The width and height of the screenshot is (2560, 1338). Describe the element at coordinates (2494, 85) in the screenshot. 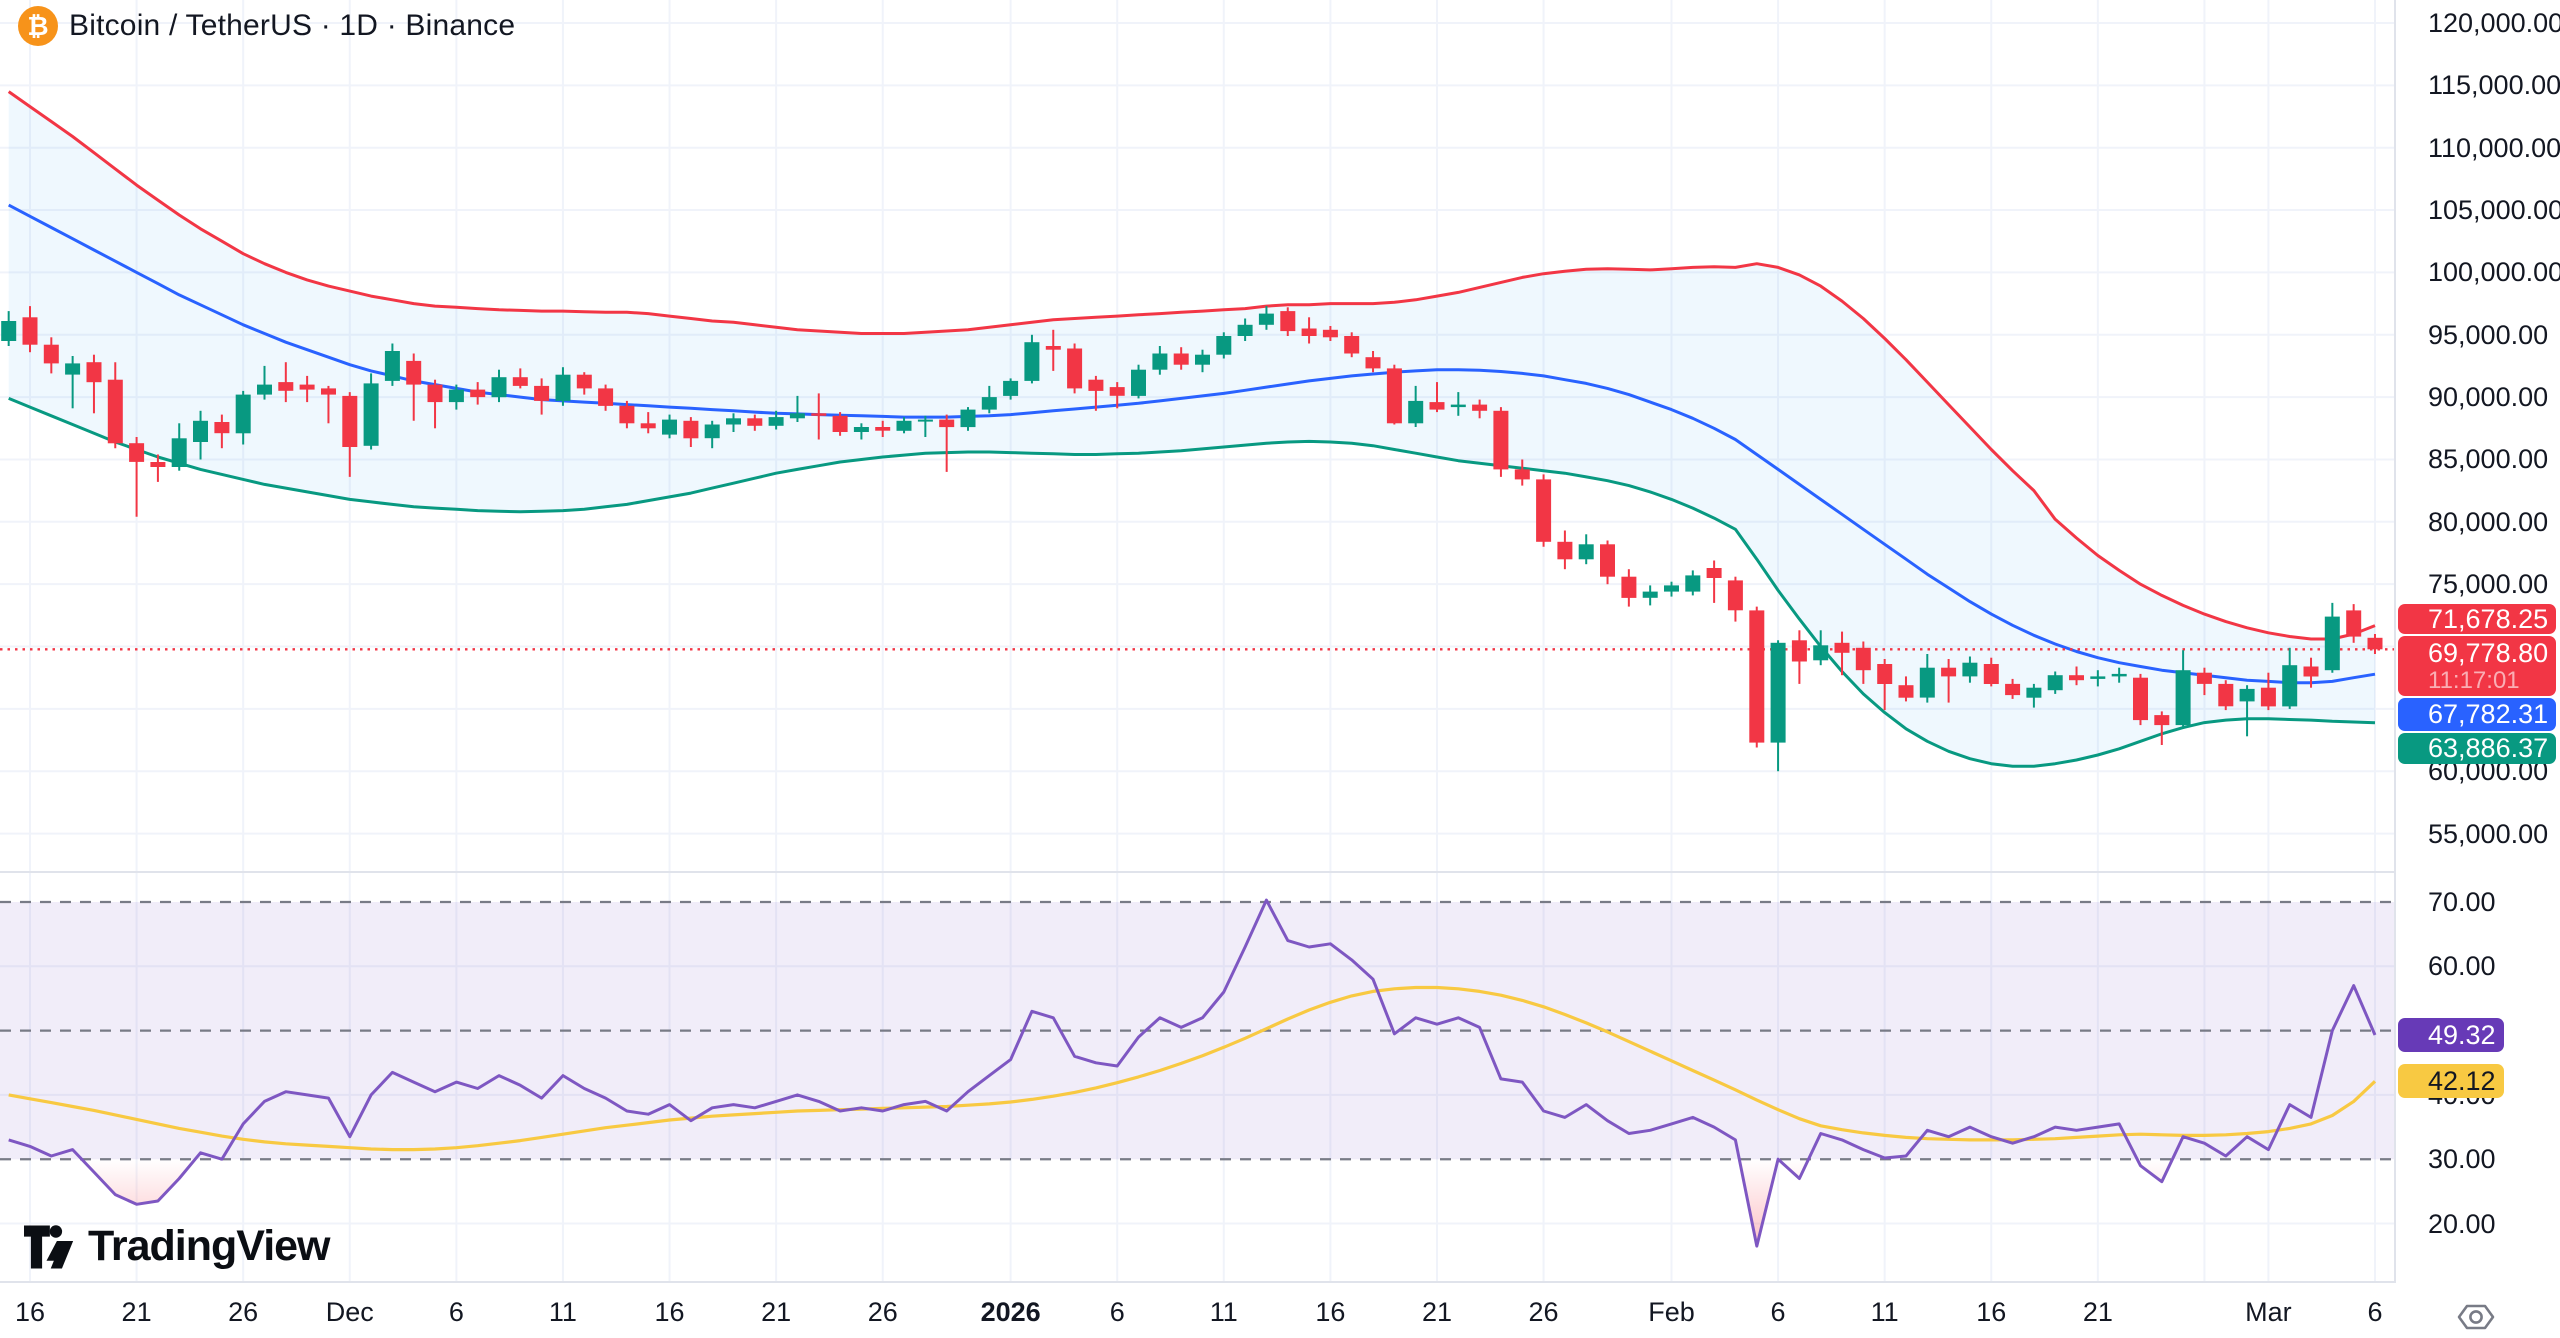

I see `price-tick: 115,000.00` at that location.